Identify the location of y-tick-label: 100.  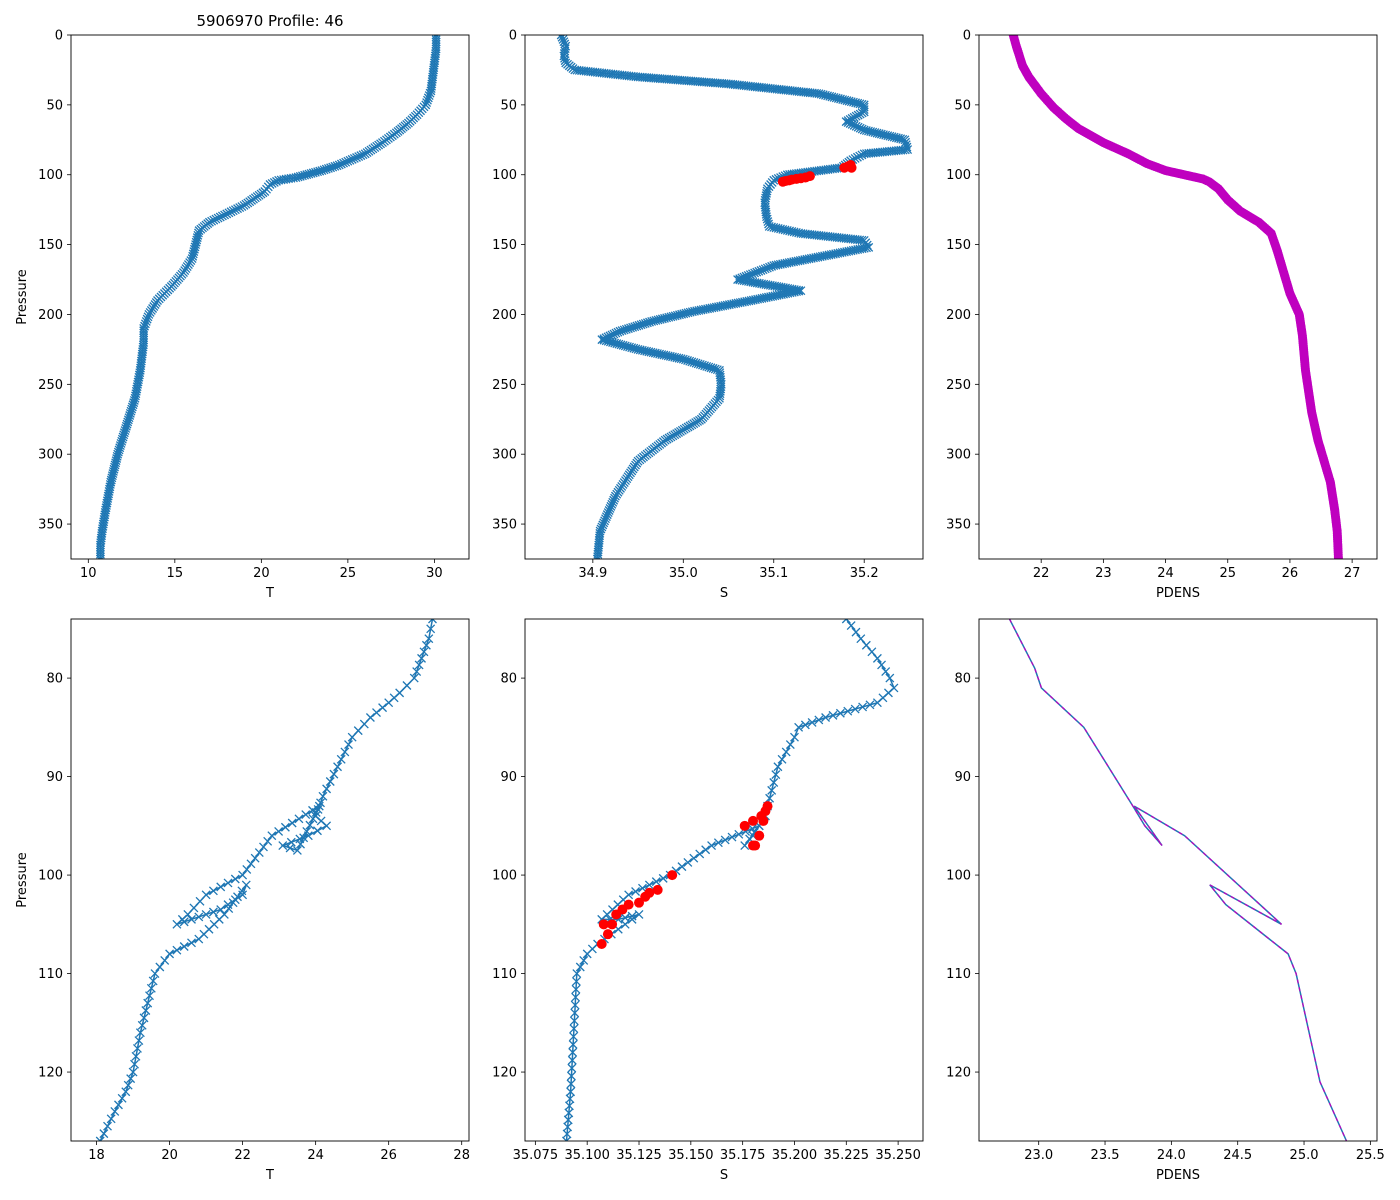
(504, 175).